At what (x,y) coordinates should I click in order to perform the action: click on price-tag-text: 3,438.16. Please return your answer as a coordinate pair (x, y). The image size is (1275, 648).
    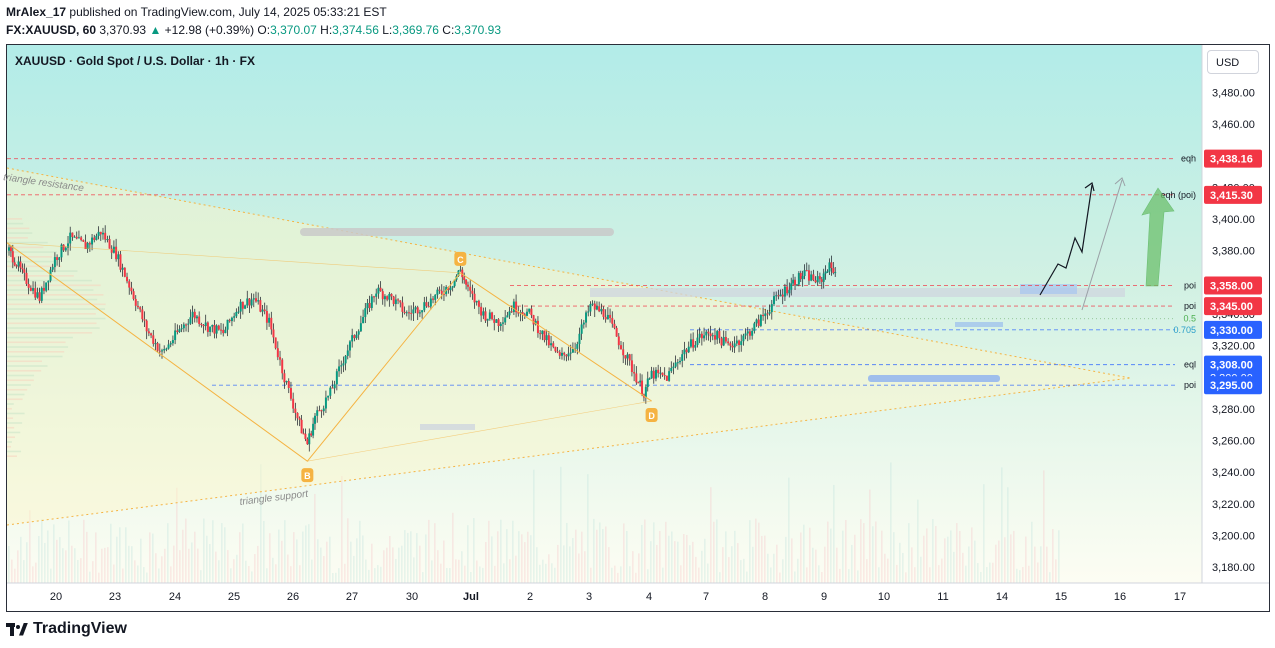
    Looking at the image, I should click on (1231, 160).